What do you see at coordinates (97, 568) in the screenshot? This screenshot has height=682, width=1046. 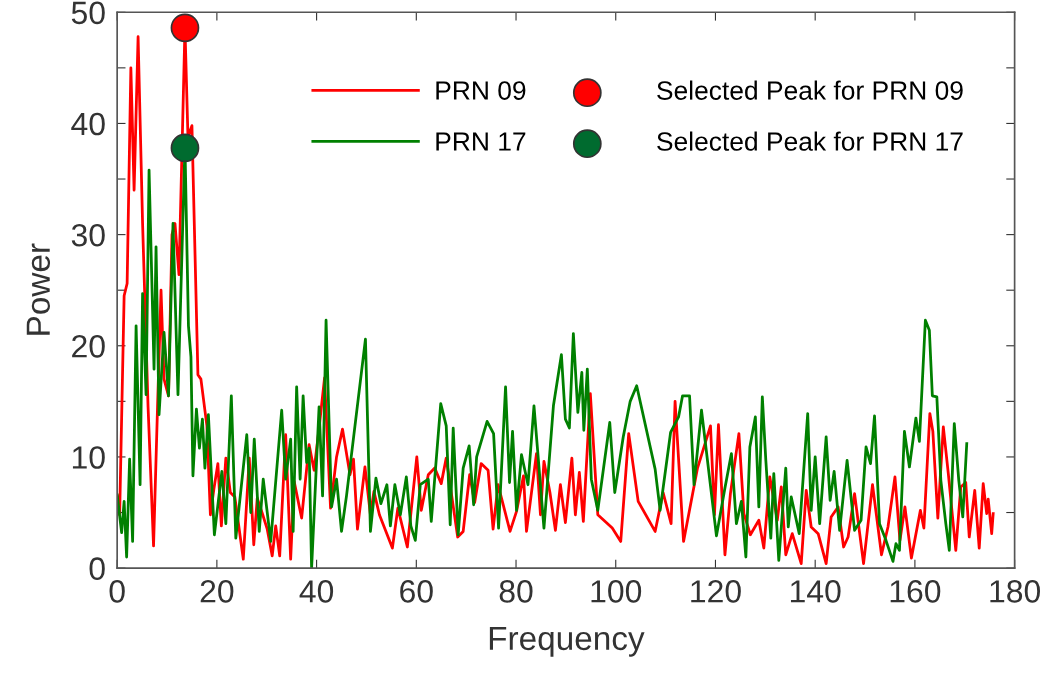 I see `y-tick-label: 0` at bounding box center [97, 568].